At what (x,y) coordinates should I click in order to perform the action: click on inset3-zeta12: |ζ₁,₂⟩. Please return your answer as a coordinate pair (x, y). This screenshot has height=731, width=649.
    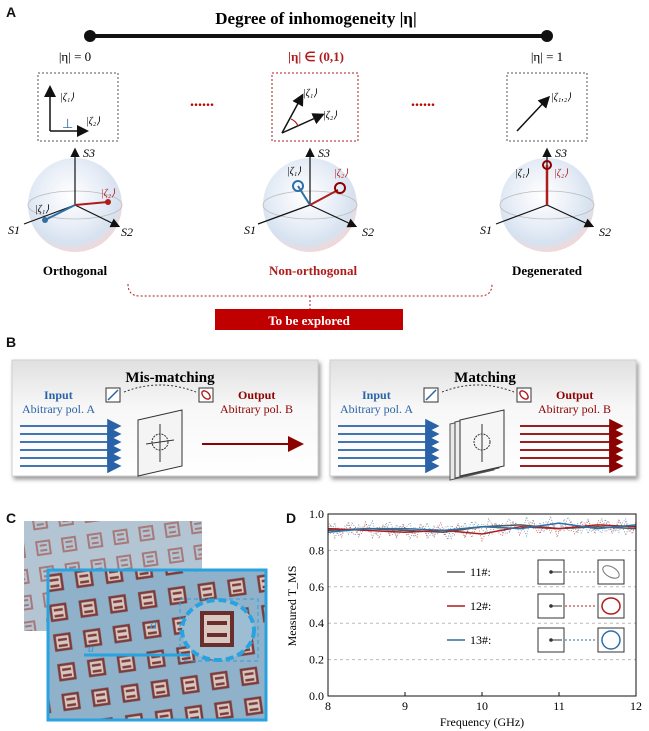
    Looking at the image, I should click on (561, 97).